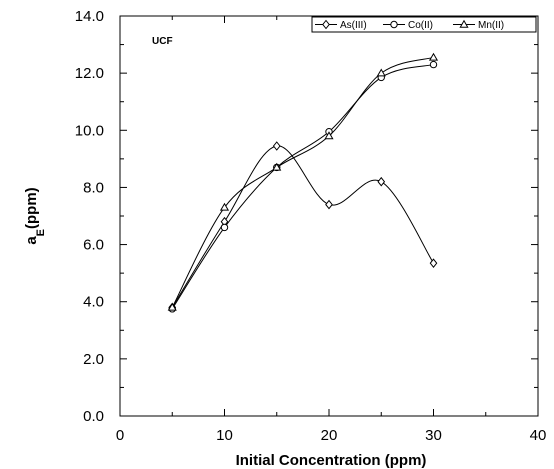 The height and width of the screenshot is (469, 554). I want to click on y-tick-label: 10.0, so click(89, 130).